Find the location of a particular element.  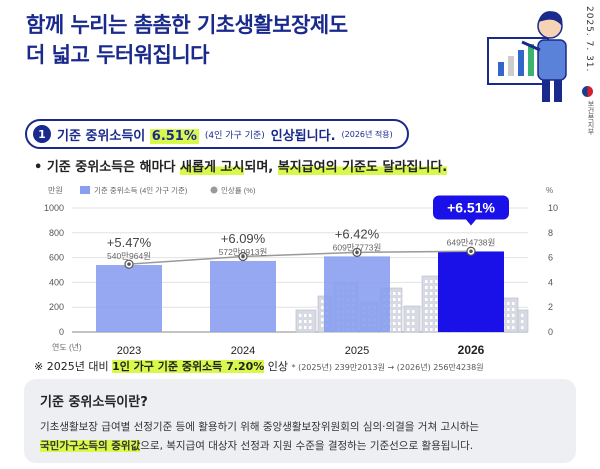

rate-callout-pointer is located at coordinates (471, 222).